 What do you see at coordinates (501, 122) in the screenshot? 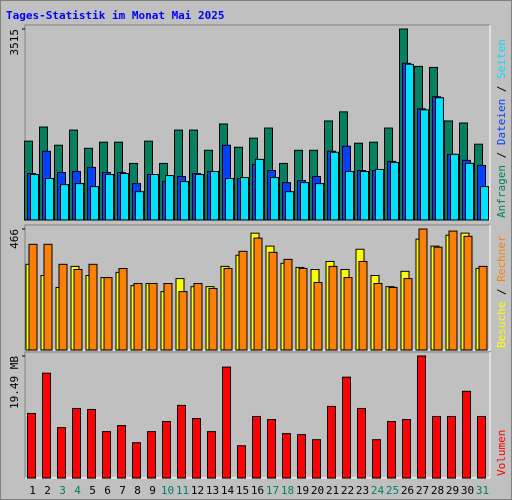
I see `legend-entry: Dateien` at bounding box center [501, 122].